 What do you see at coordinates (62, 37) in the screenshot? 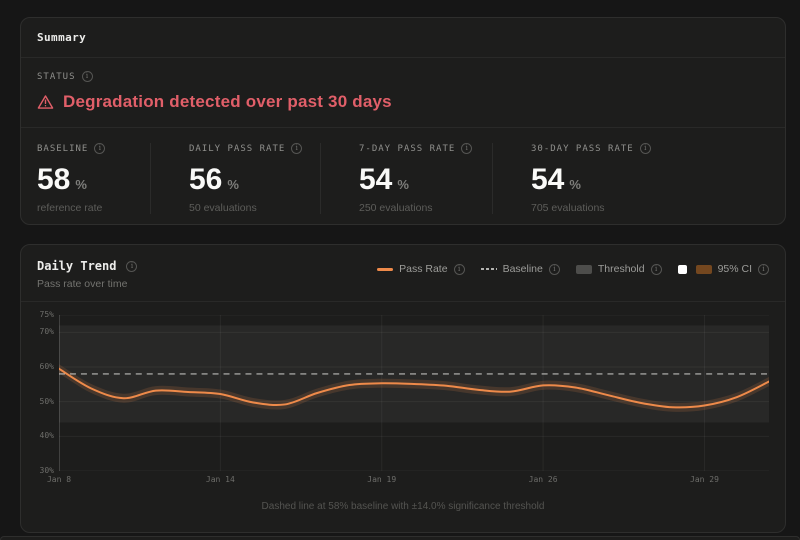
I see `summary-title: Summary` at bounding box center [62, 37].